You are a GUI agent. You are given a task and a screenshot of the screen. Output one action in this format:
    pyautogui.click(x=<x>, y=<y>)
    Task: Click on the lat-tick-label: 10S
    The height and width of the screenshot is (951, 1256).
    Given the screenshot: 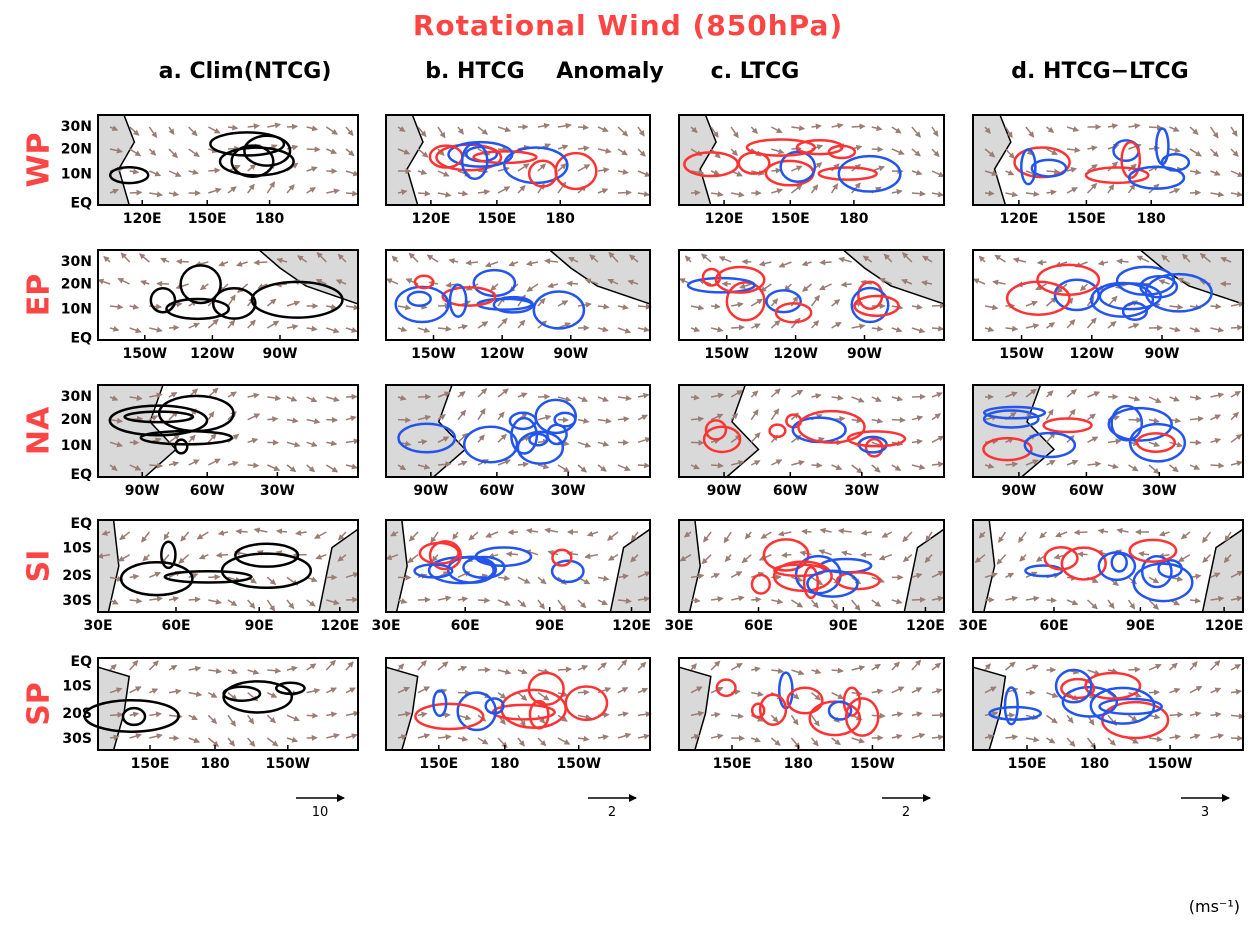 What is the action you would take?
    pyautogui.click(x=77, y=549)
    